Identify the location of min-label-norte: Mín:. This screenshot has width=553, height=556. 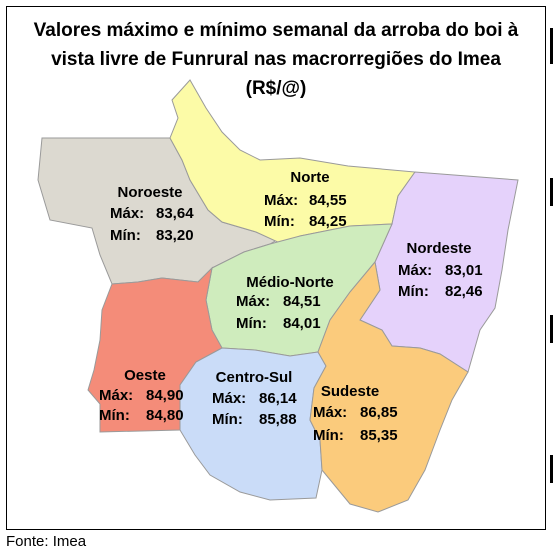
(279, 221).